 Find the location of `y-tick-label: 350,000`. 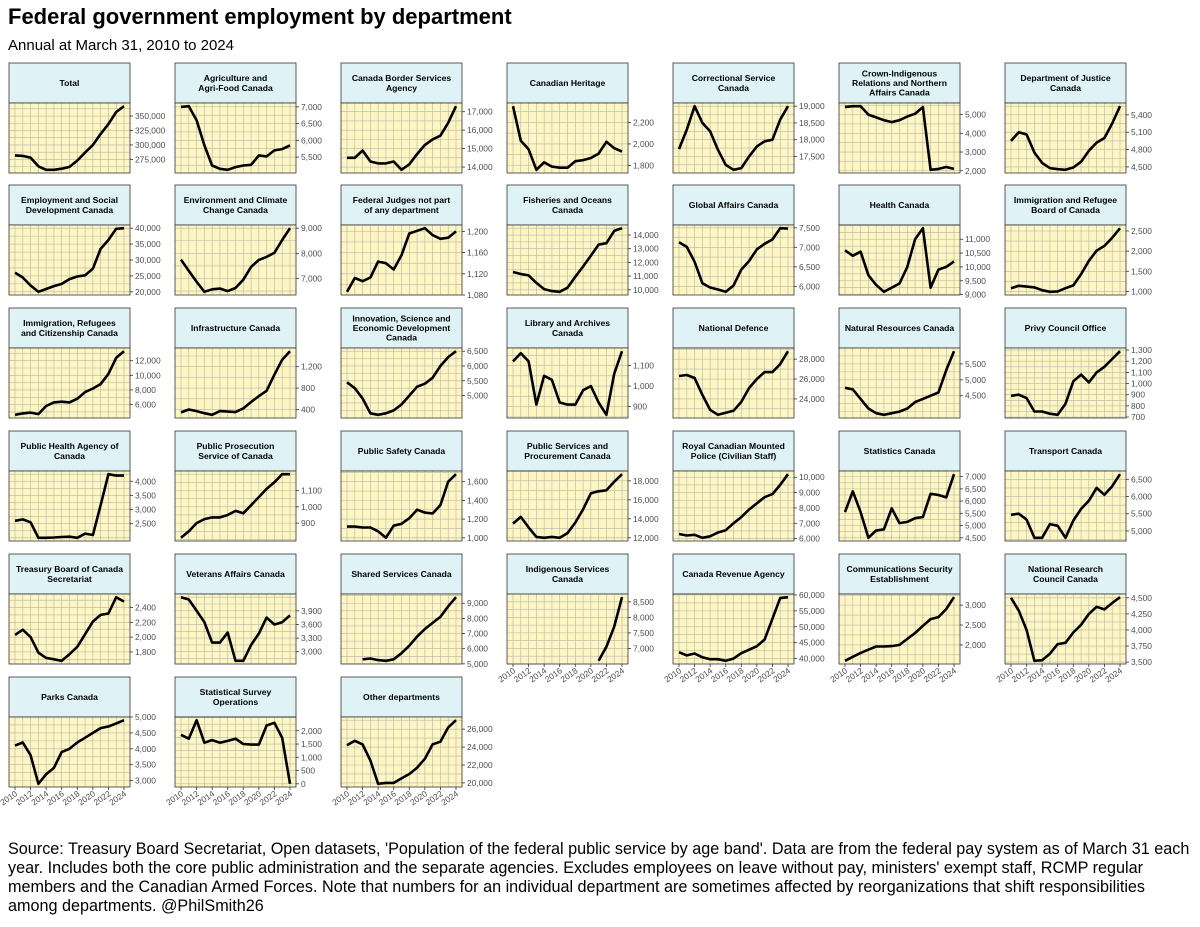

y-tick-label: 350,000 is located at coordinates (150, 116).